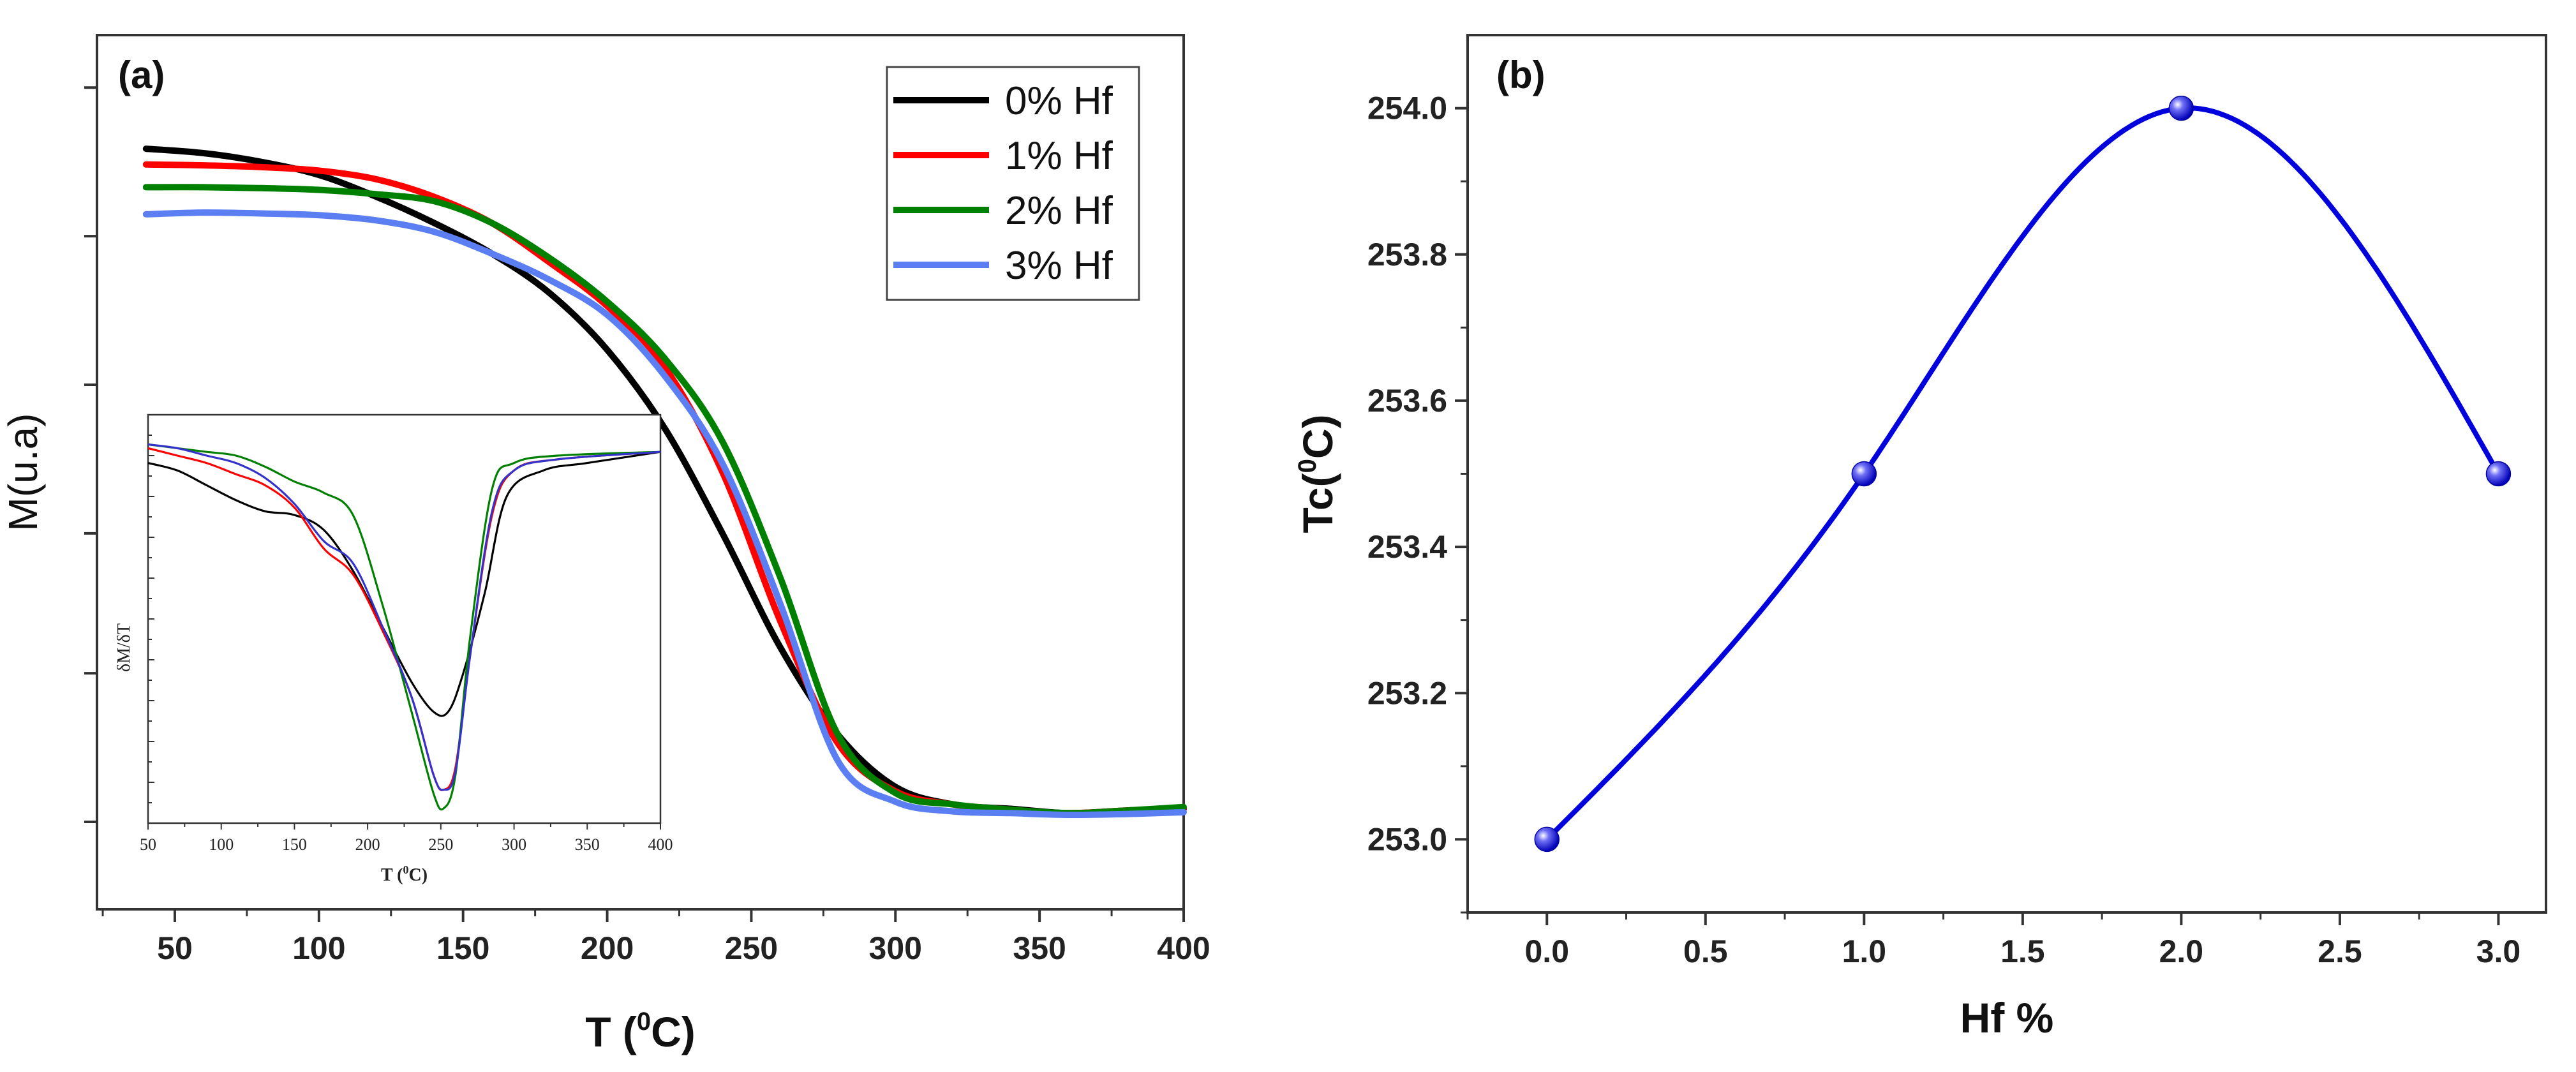 This screenshot has width=2576, height=1072. Describe the element at coordinates (294, 844) in the screenshot. I see `inset-x-tick-label: 150` at that location.